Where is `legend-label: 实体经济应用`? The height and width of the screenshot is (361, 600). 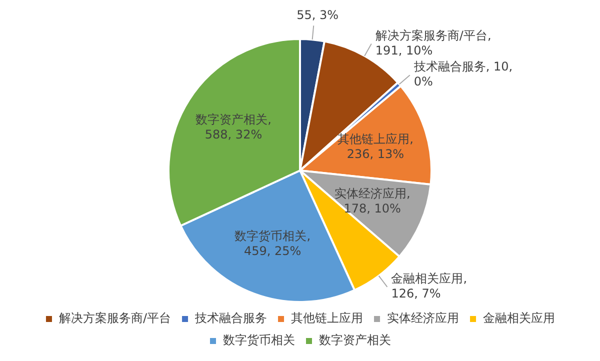
legend-label: 实体经济应用 is located at coordinates (423, 318).